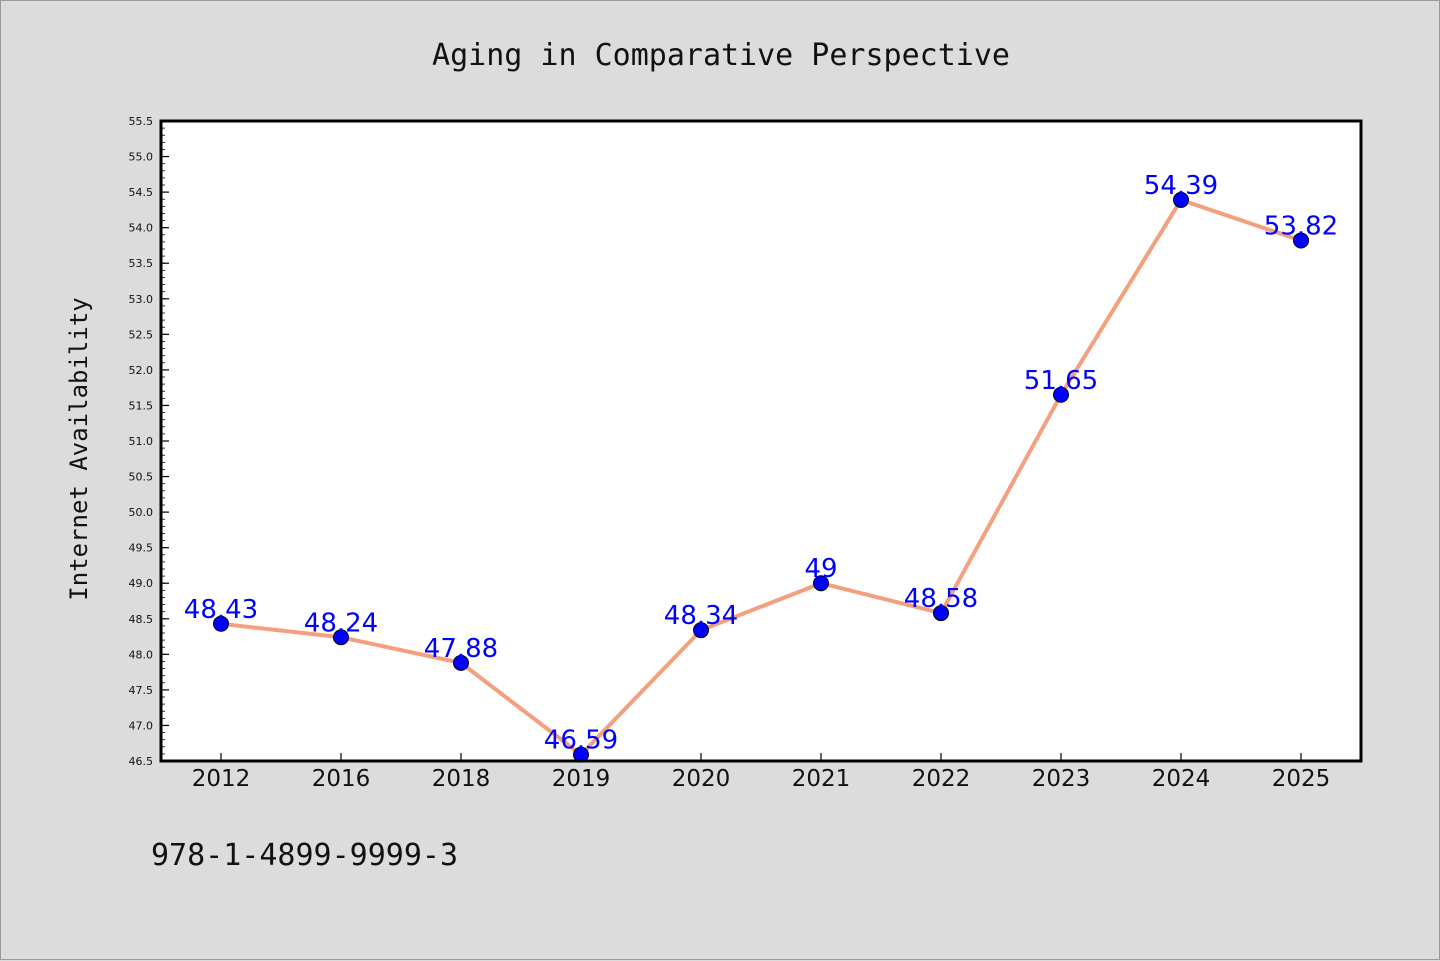 This screenshot has width=1440, height=961. What do you see at coordinates (581, 779) in the screenshot?
I see `x-tick-label: 2019` at bounding box center [581, 779].